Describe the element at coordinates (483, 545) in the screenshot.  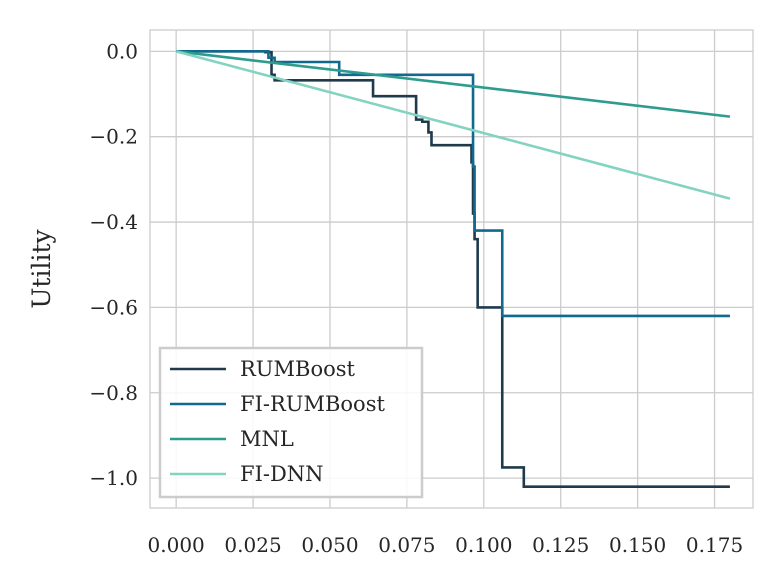
I see `x-tick-label: 0.100` at that location.